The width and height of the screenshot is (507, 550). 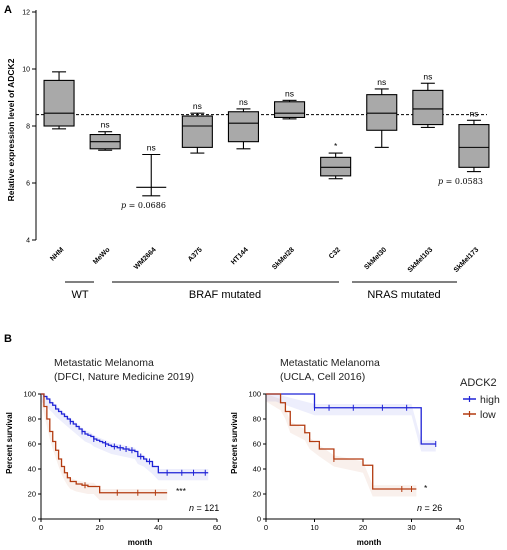 What do you see at coordinates (217, 527) in the screenshot?
I see `km-x-tick-label: 60` at bounding box center [217, 527].